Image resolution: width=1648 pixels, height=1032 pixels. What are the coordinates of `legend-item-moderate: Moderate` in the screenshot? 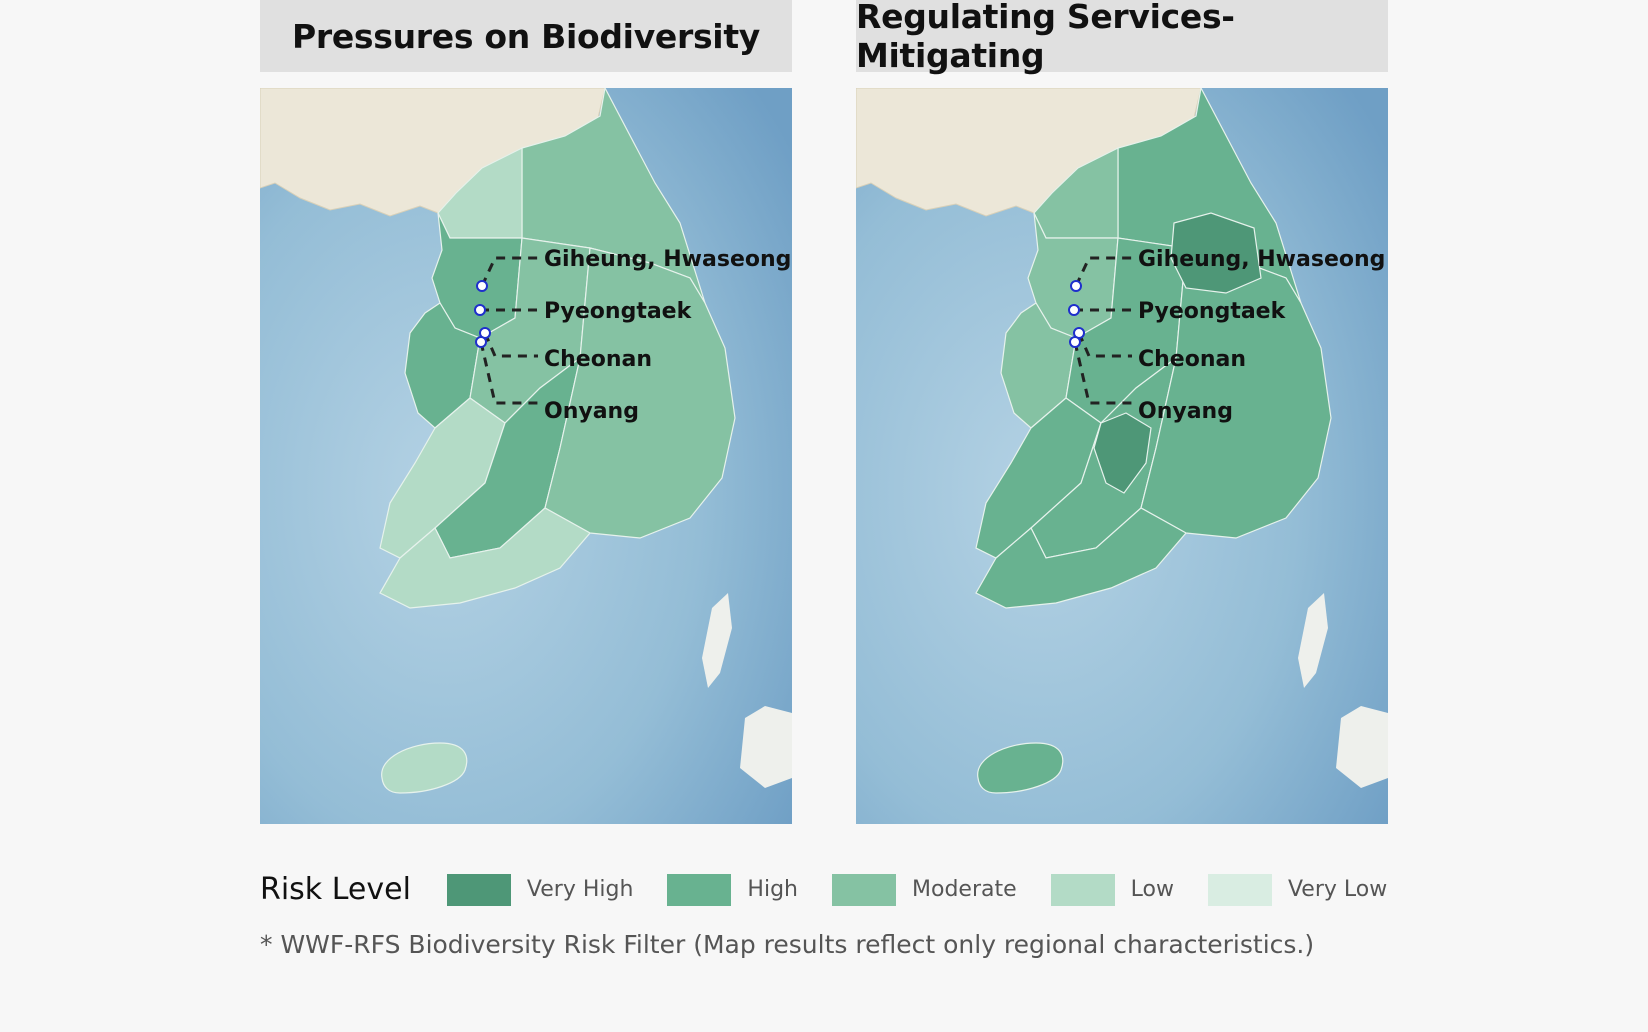 It's located at (924, 889).